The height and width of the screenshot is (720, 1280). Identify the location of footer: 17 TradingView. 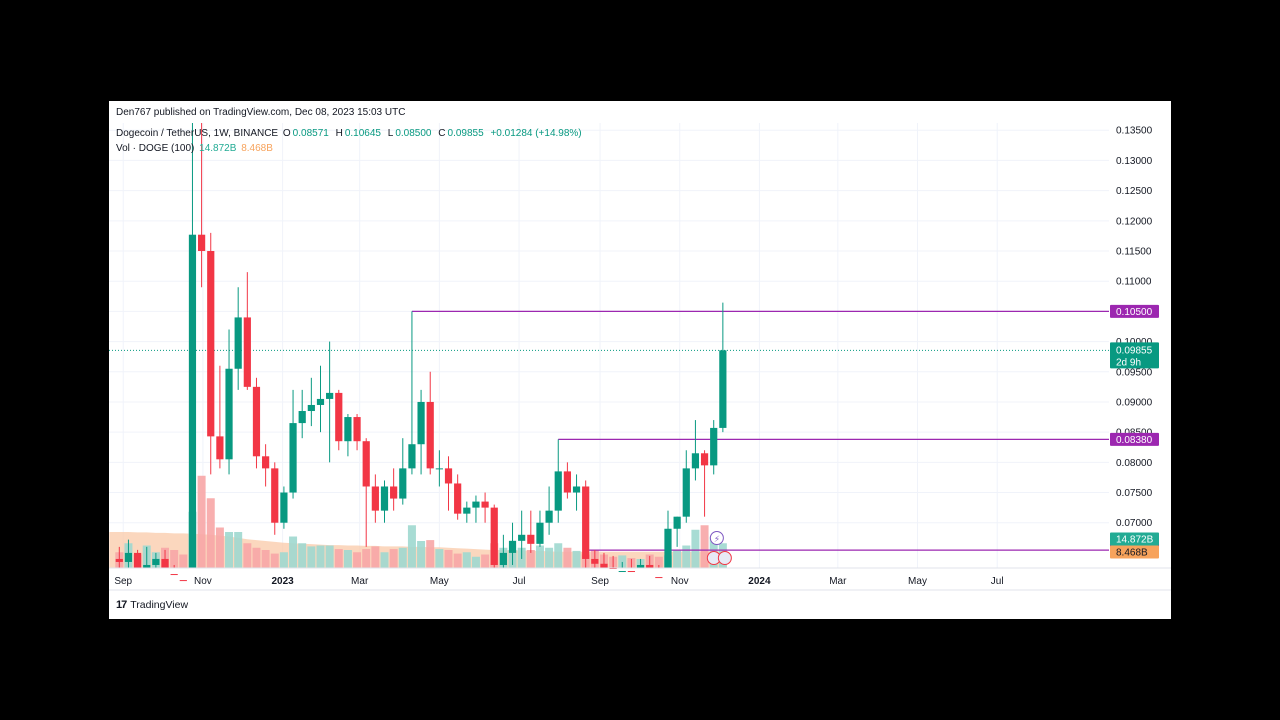
(152, 605).